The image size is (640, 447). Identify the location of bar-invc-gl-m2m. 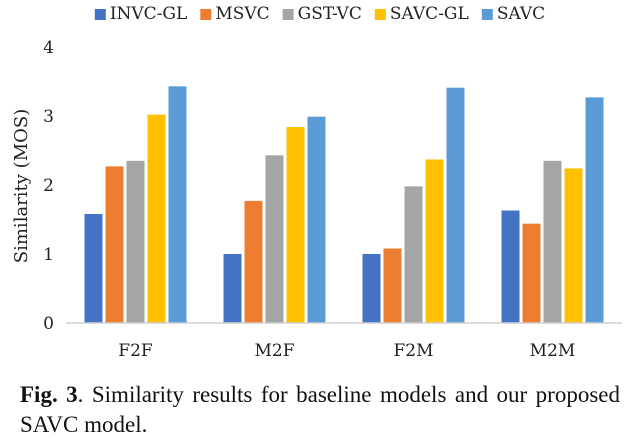
(510, 266).